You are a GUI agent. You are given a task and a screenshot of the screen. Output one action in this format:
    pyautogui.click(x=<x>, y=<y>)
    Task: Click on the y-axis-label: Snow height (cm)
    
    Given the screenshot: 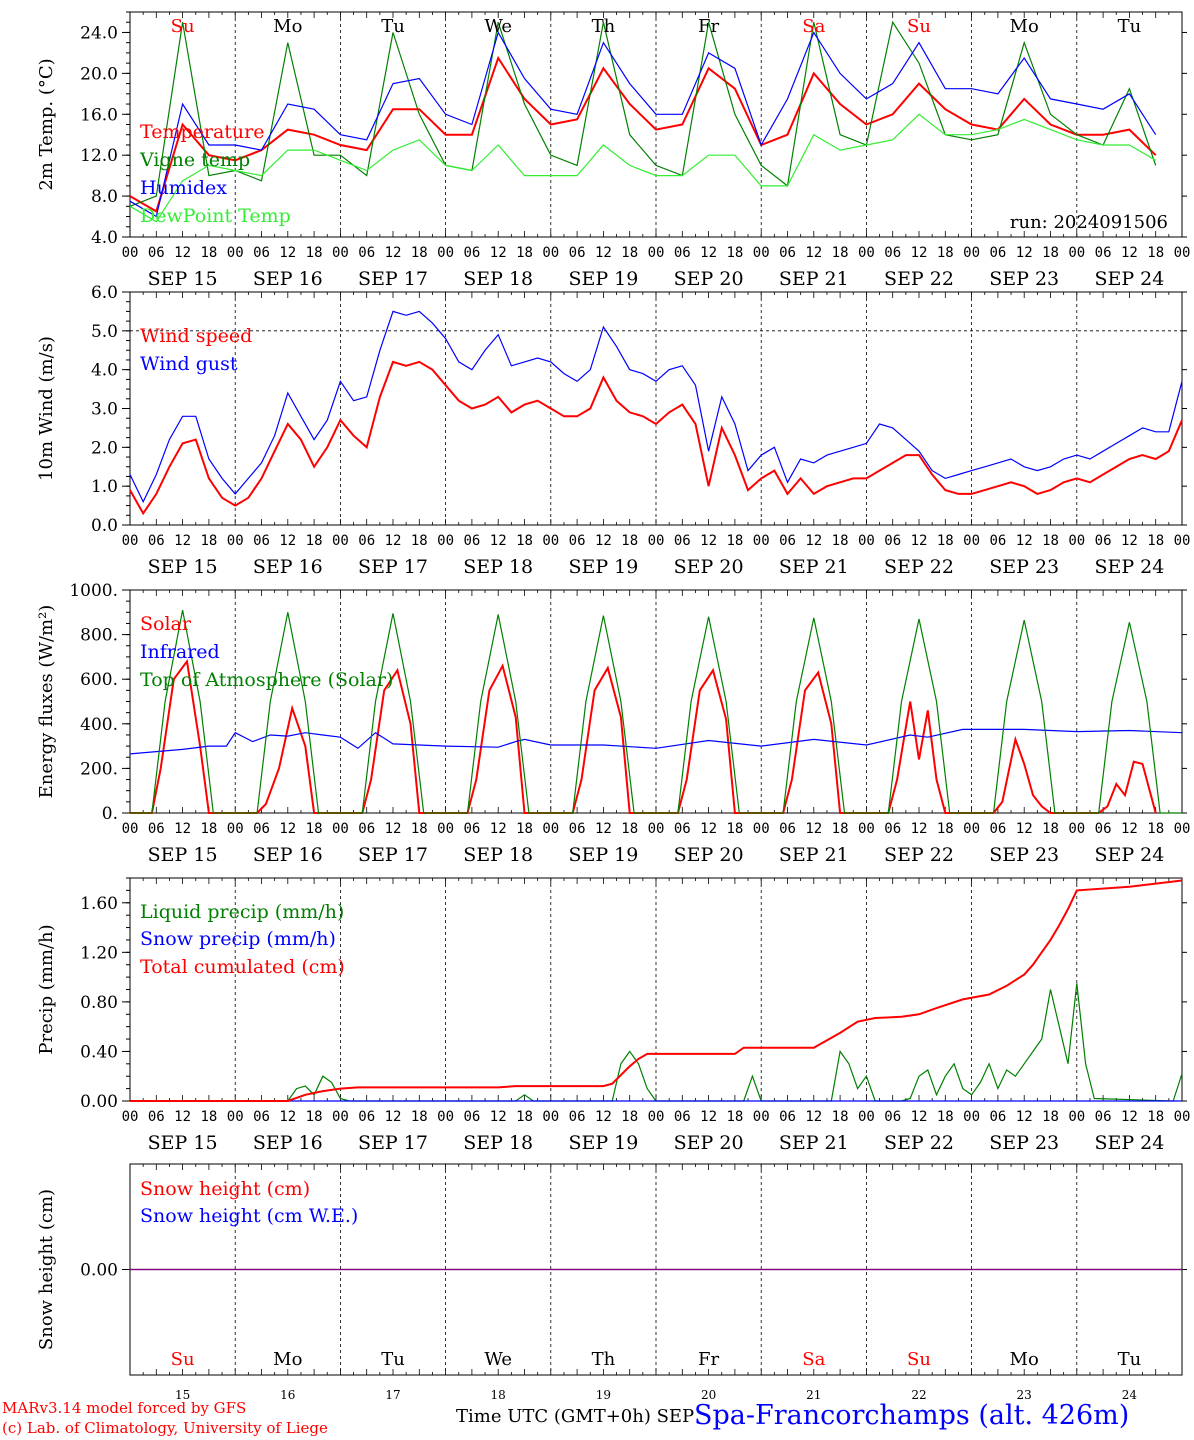 What is the action you would take?
    pyautogui.click(x=46, y=1269)
    